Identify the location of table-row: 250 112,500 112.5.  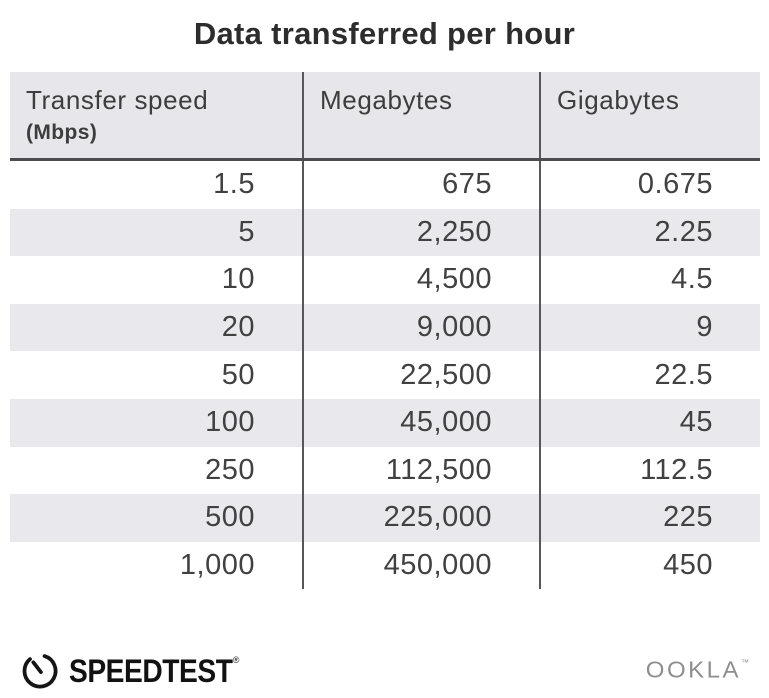
(385, 470).